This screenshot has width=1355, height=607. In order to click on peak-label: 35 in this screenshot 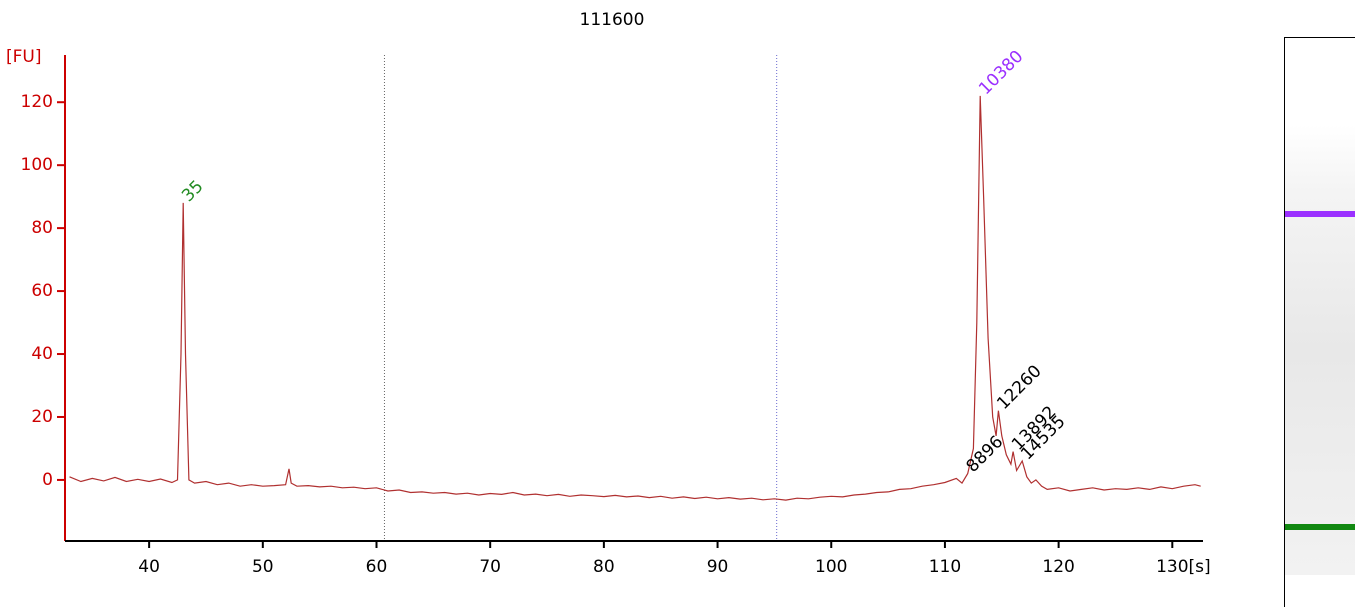, I will do `click(192, 191)`.